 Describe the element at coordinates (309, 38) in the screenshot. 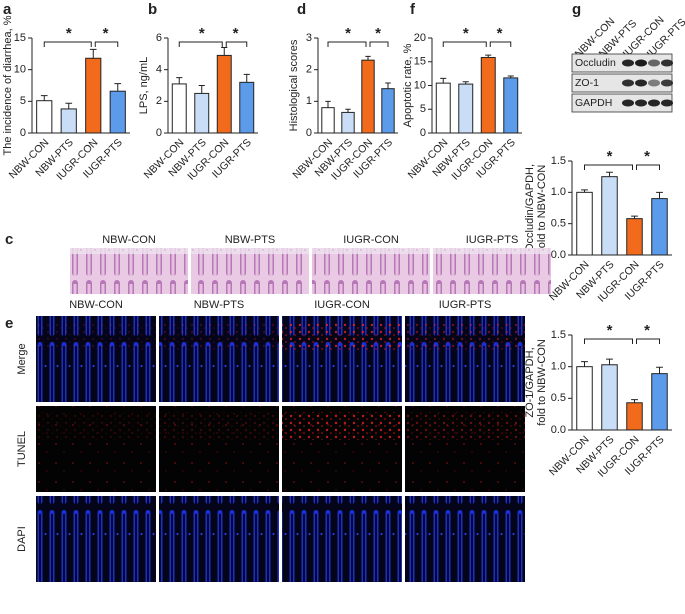

I see `y-tick-label: 3` at that location.